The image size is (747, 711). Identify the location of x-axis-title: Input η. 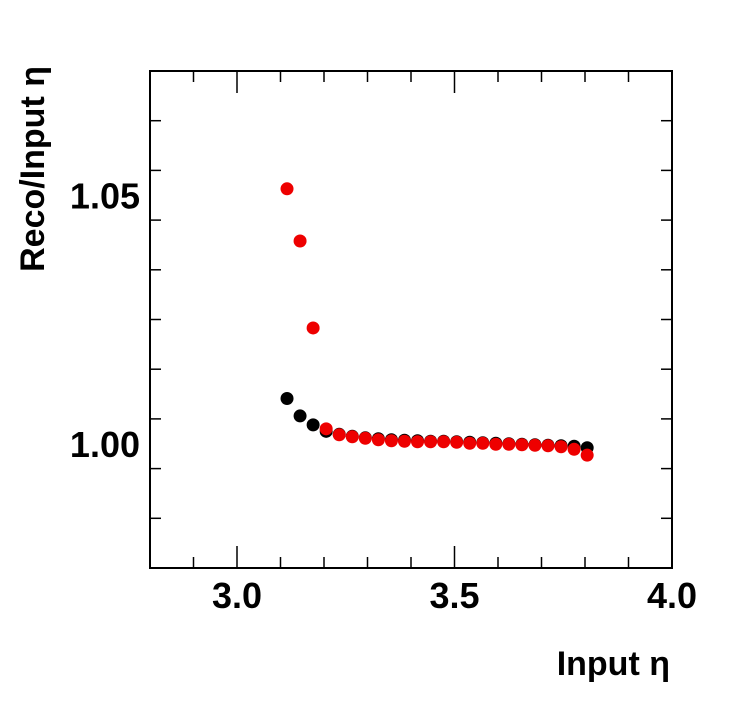
(613, 664).